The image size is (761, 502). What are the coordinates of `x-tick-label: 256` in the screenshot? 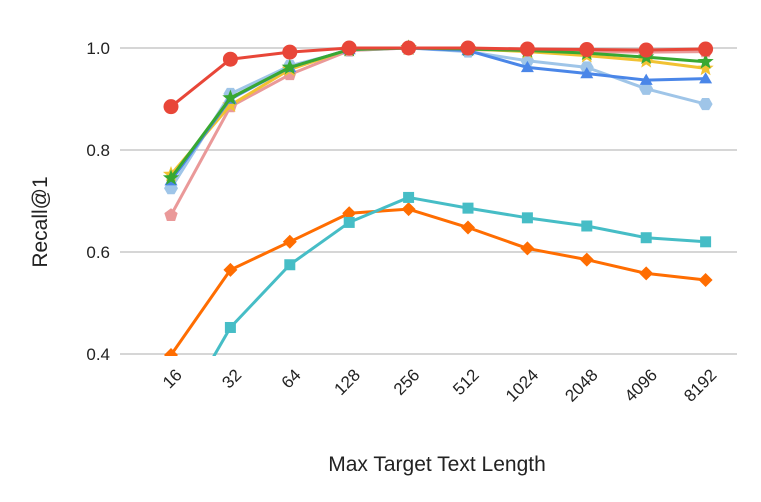 It's located at (406, 381).